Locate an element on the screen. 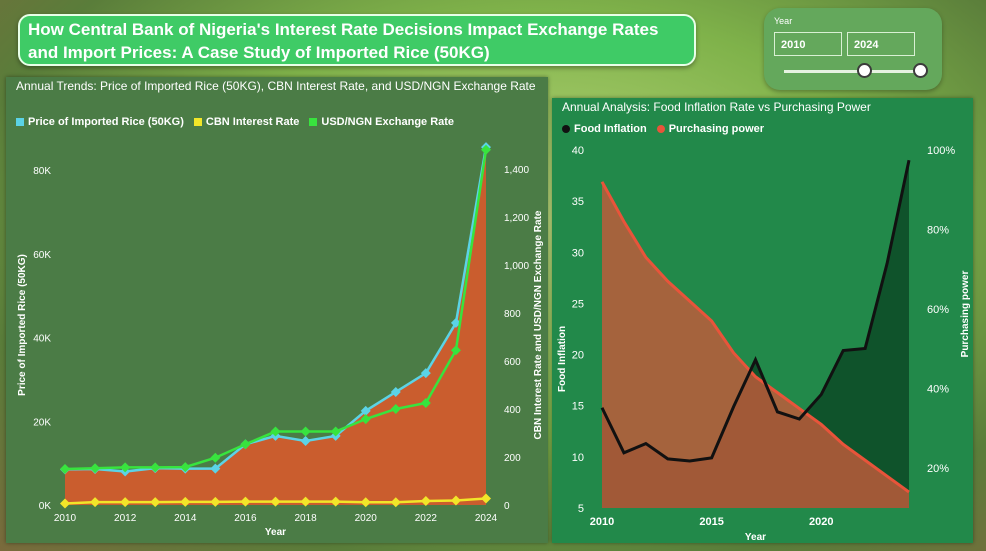  legend-item: Purchasing power is located at coordinates (710, 129).